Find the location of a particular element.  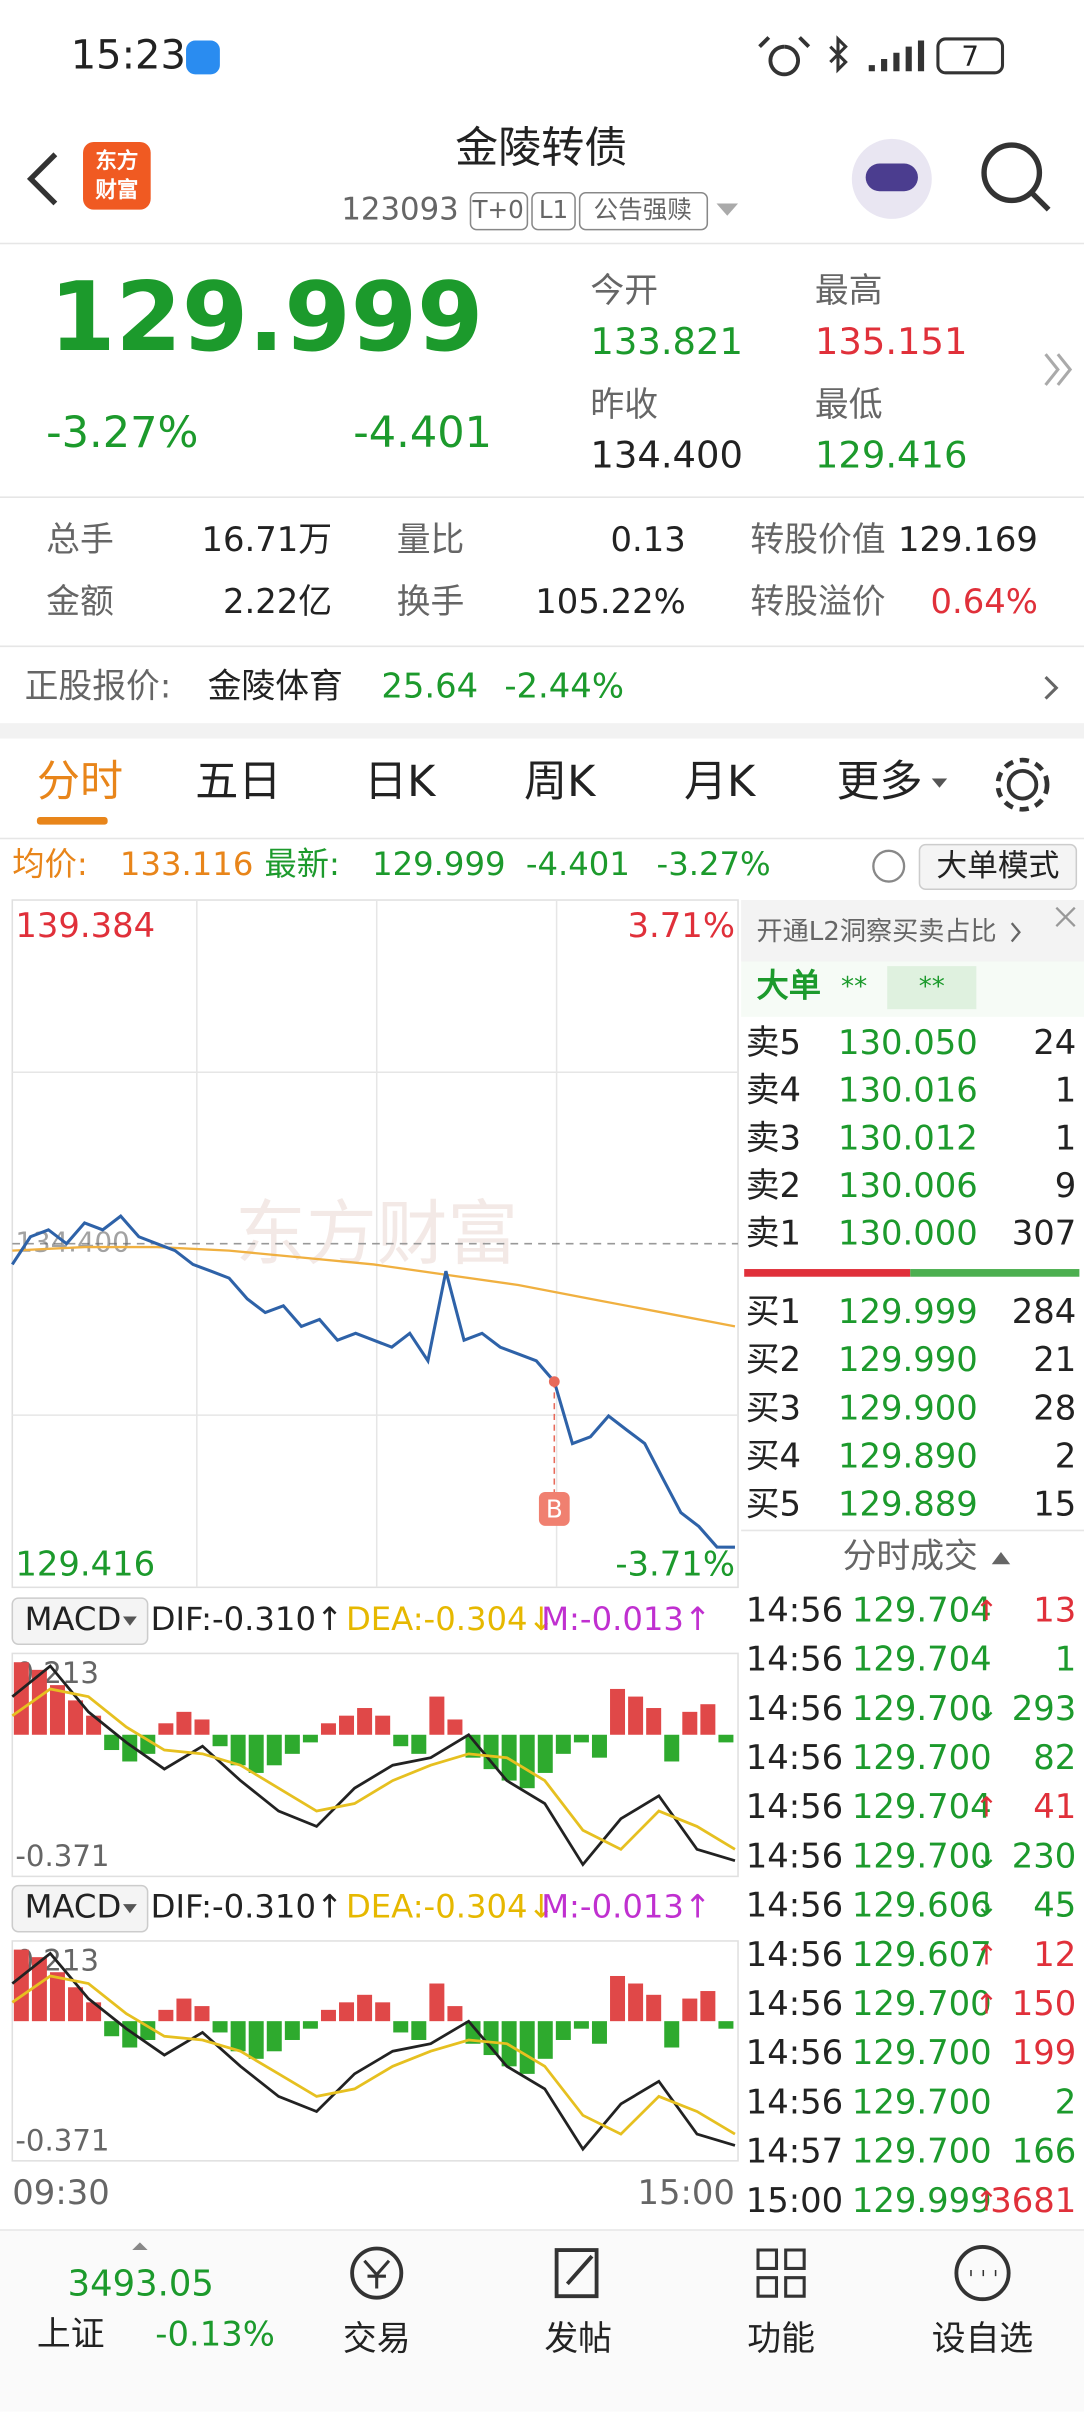

mode-button is located at coordinates (998, 867).